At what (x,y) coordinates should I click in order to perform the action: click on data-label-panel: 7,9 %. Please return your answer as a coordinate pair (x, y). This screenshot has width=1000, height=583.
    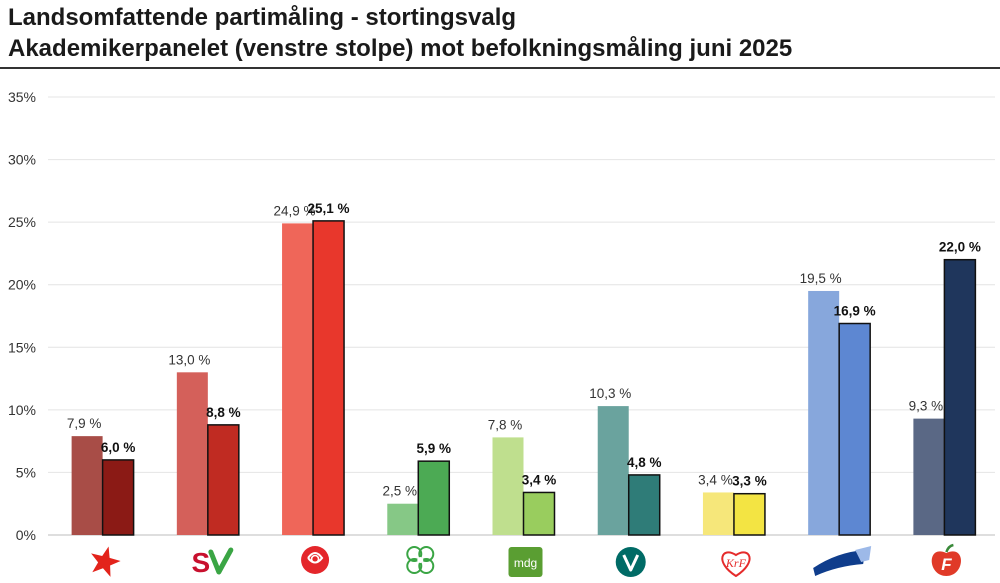
    Looking at the image, I should click on (84, 423).